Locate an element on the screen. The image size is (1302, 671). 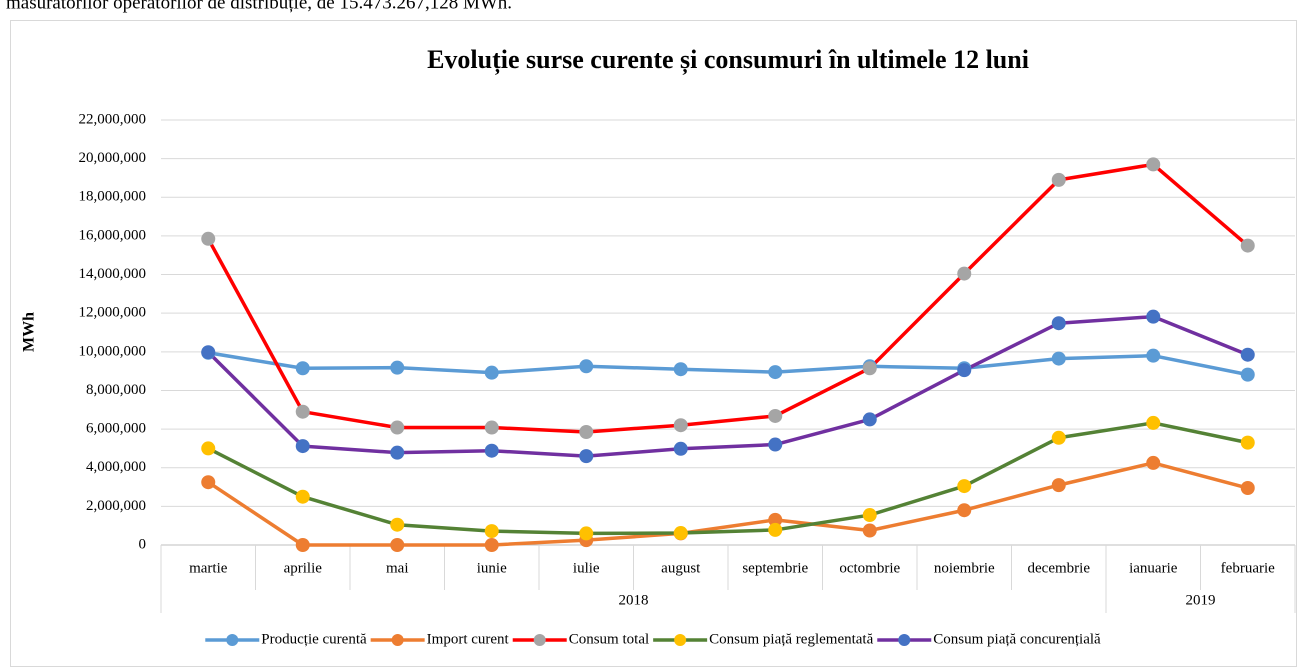
y-tick-label: 18,000,000 is located at coordinates (113, 197).